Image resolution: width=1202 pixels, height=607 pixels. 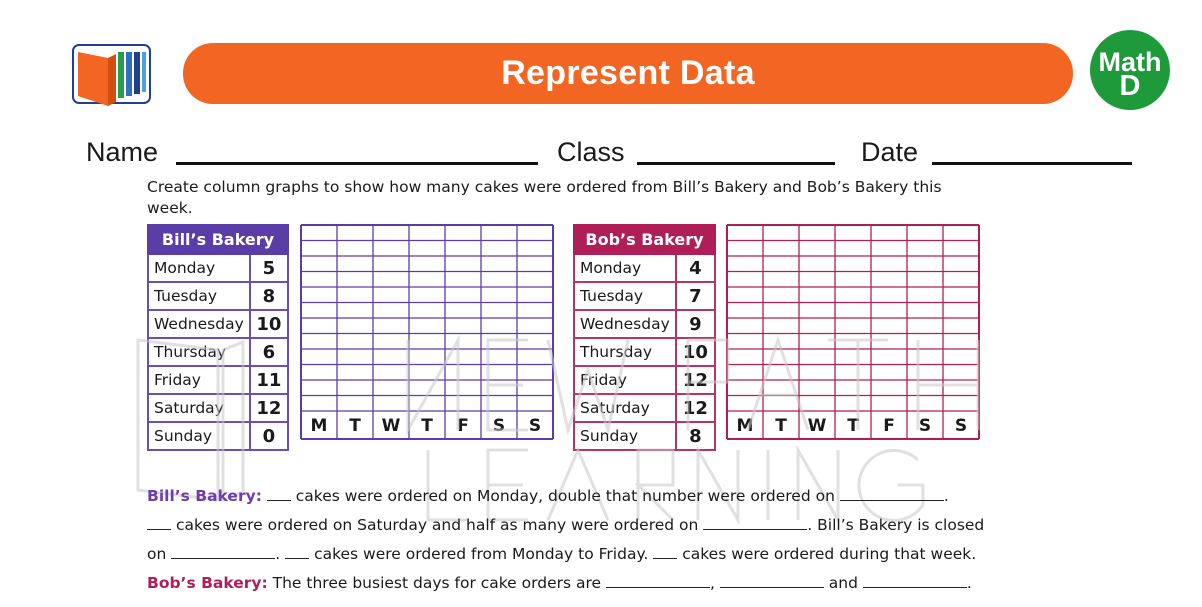 What do you see at coordinates (843, 583) in the screenshot?
I see `question-text: and` at bounding box center [843, 583].